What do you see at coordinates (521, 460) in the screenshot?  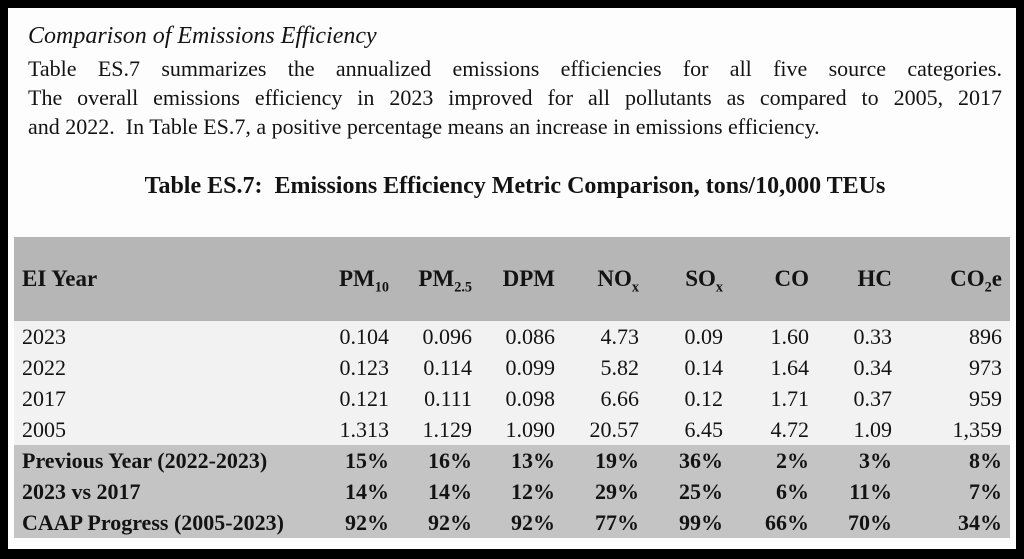 I see `value-cell: 13%` at bounding box center [521, 460].